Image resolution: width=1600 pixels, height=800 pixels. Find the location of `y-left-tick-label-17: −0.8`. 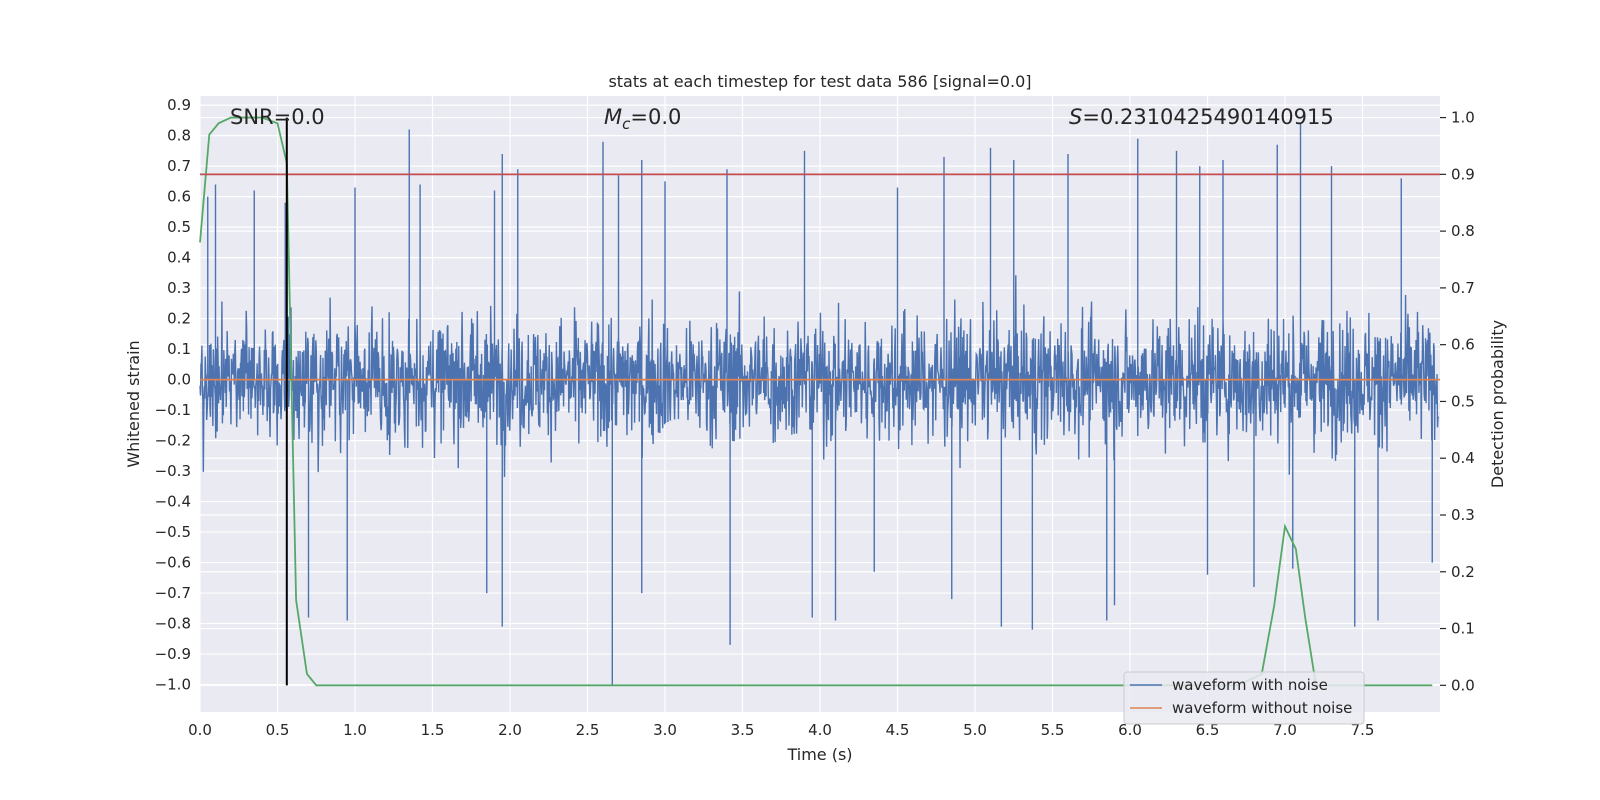

y-left-tick-label-17: −0.8 is located at coordinates (173, 624).